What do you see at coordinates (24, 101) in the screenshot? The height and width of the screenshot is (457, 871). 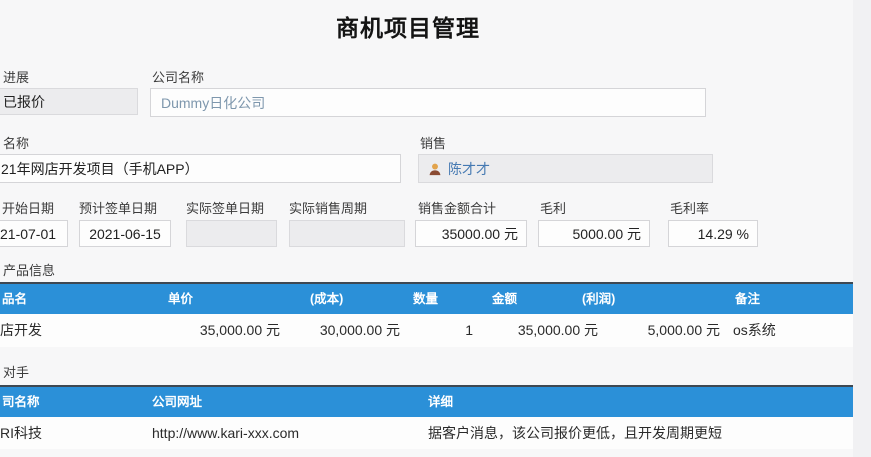 I see `progress-value: 已报价` at bounding box center [24, 101].